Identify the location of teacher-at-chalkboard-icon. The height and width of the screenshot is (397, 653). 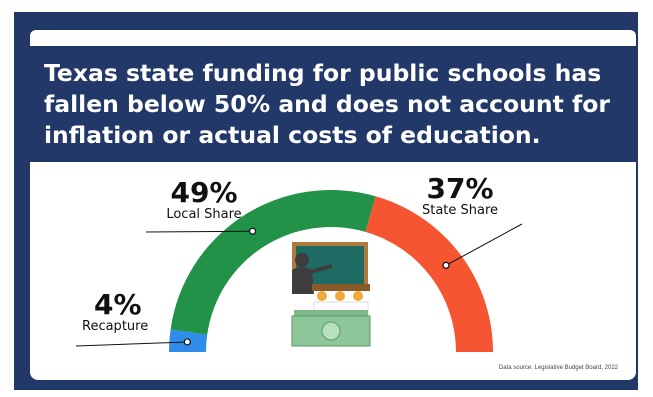
(331, 281).